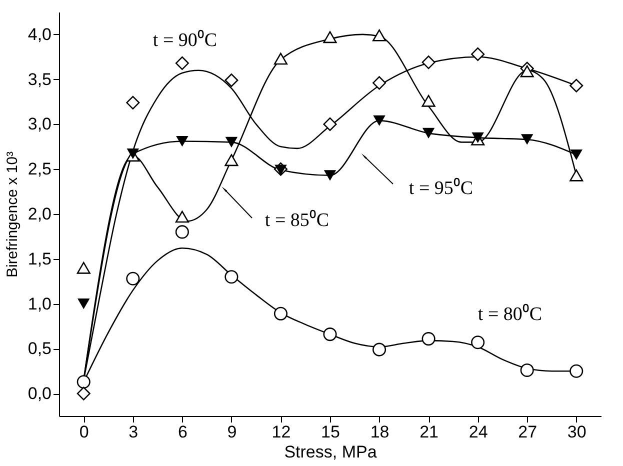 The image size is (623, 466). I want to click on y-tick-label: 3,0, so click(40, 124).